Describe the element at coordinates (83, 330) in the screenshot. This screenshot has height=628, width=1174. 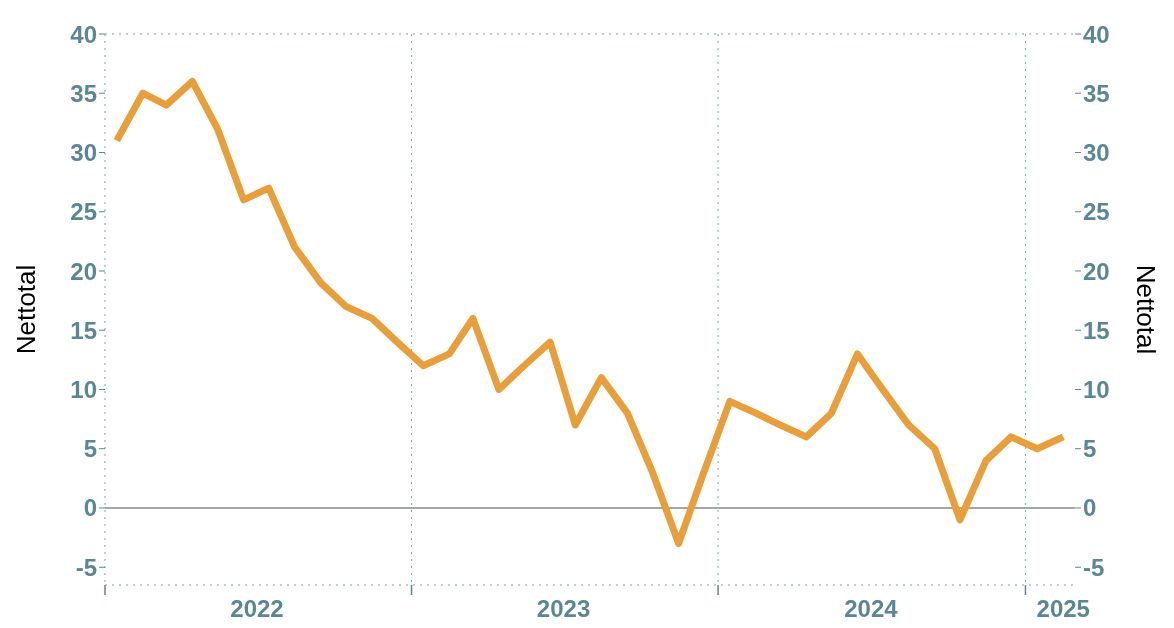
I see `y-tick-label: 15` at that location.